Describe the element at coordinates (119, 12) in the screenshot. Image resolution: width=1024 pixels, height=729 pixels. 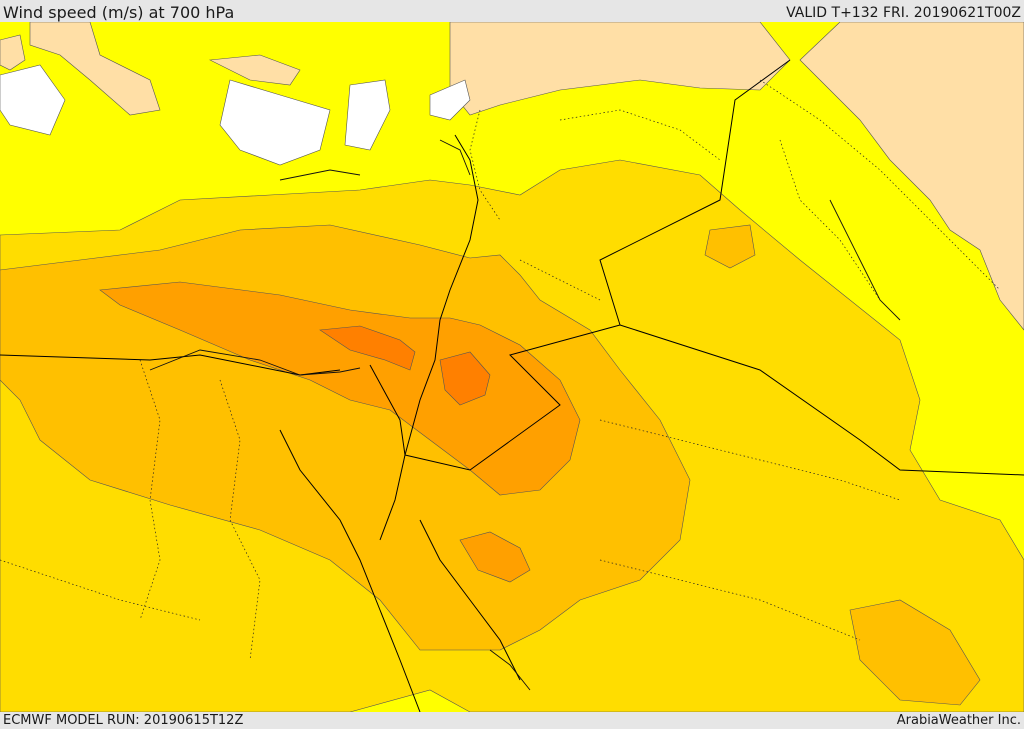
I see `map-title: Wind speed (m/s) at 700 hPa` at that location.